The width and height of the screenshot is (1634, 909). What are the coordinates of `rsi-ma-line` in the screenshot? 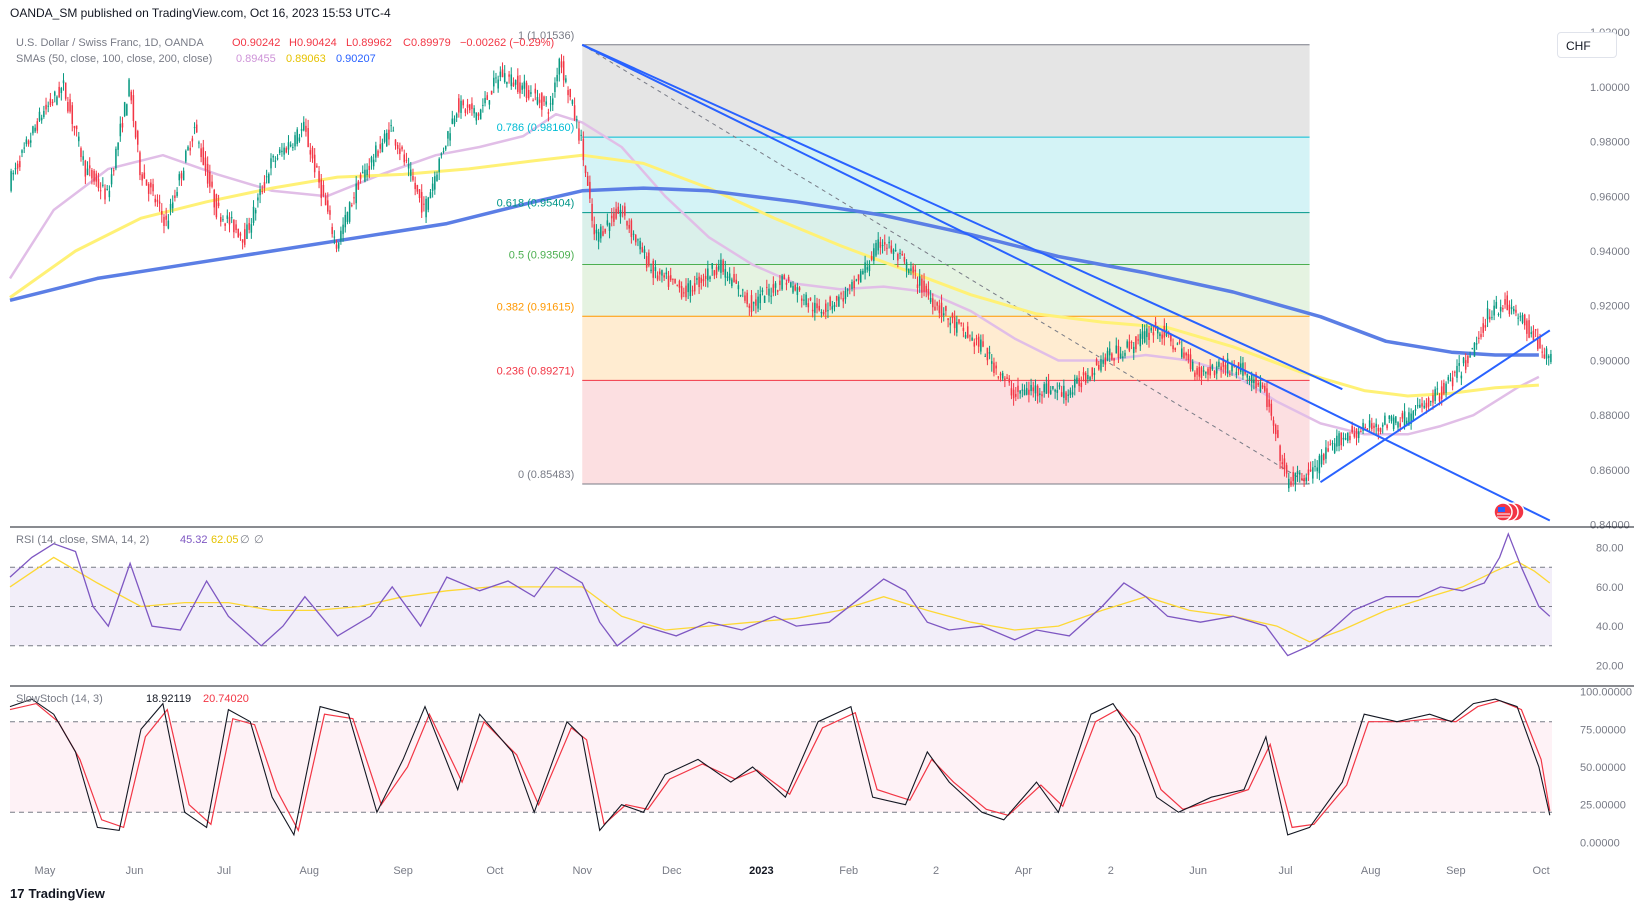 It's located at (780, 599).